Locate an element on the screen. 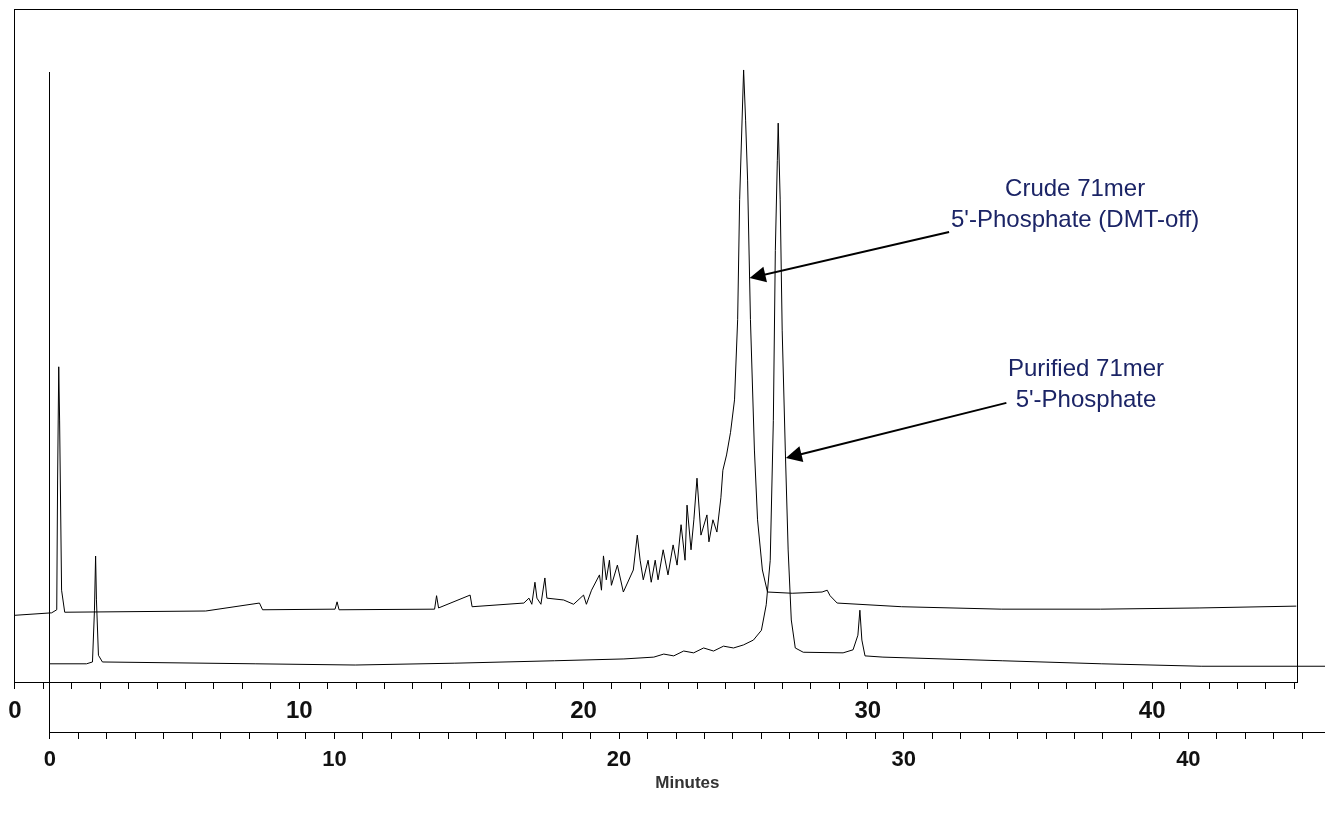 The image size is (1325, 833). annotation: Purified 71mer 5'-Phosphate is located at coordinates (1086, 383).